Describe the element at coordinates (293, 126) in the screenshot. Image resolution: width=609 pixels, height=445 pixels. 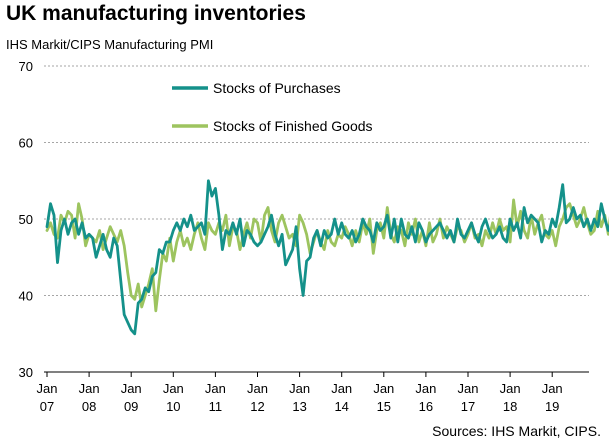
I see `legend-label: Stocks of Finished Goods` at that location.